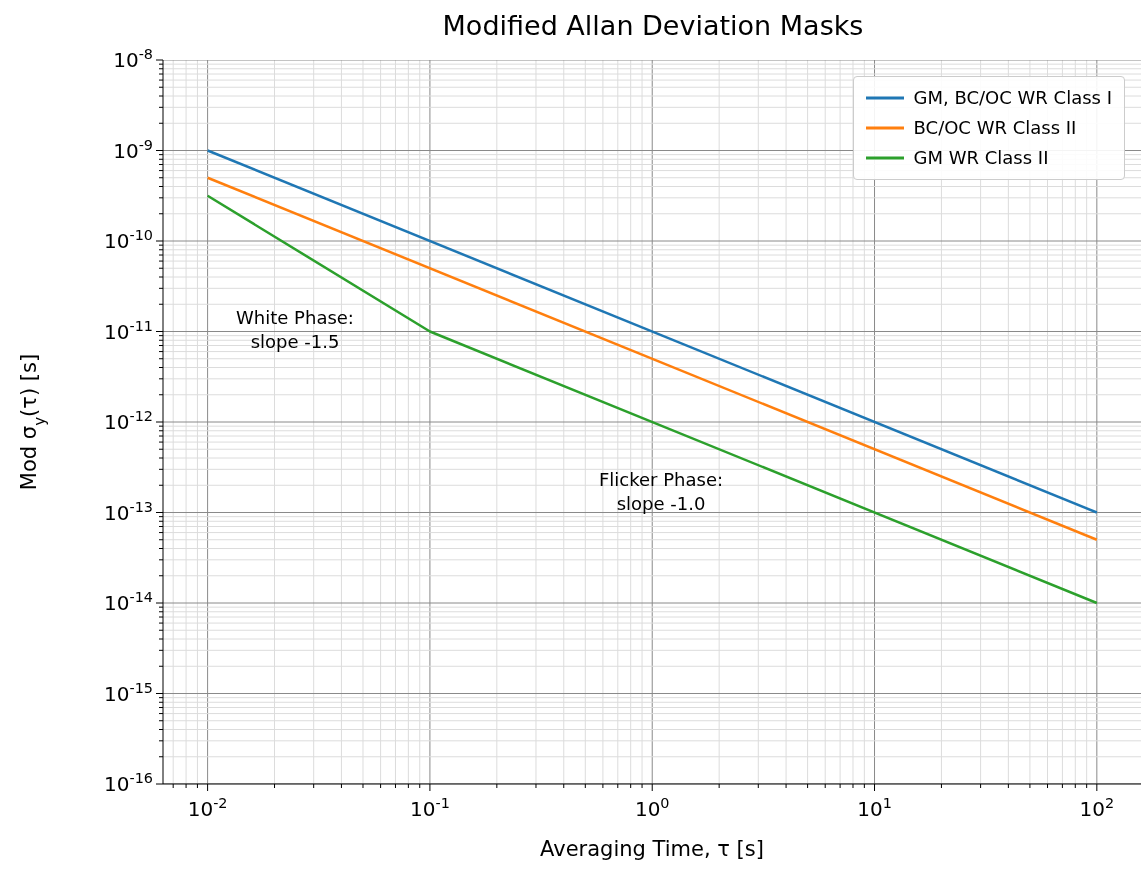 The image size is (1143, 890). What do you see at coordinates (652, 849) in the screenshot?
I see `x-axis-title: Averaging Time, τ [s]` at bounding box center [652, 849].